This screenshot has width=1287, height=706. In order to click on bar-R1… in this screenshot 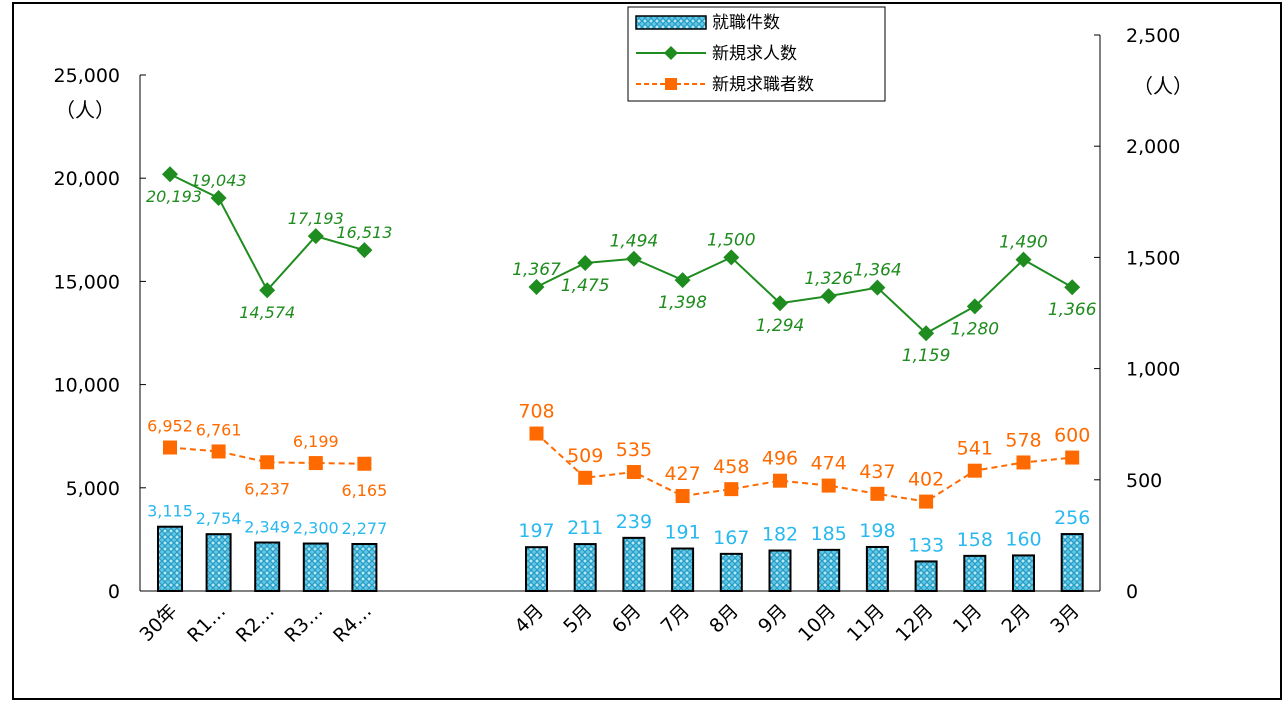, I will do `click(218, 562)`.